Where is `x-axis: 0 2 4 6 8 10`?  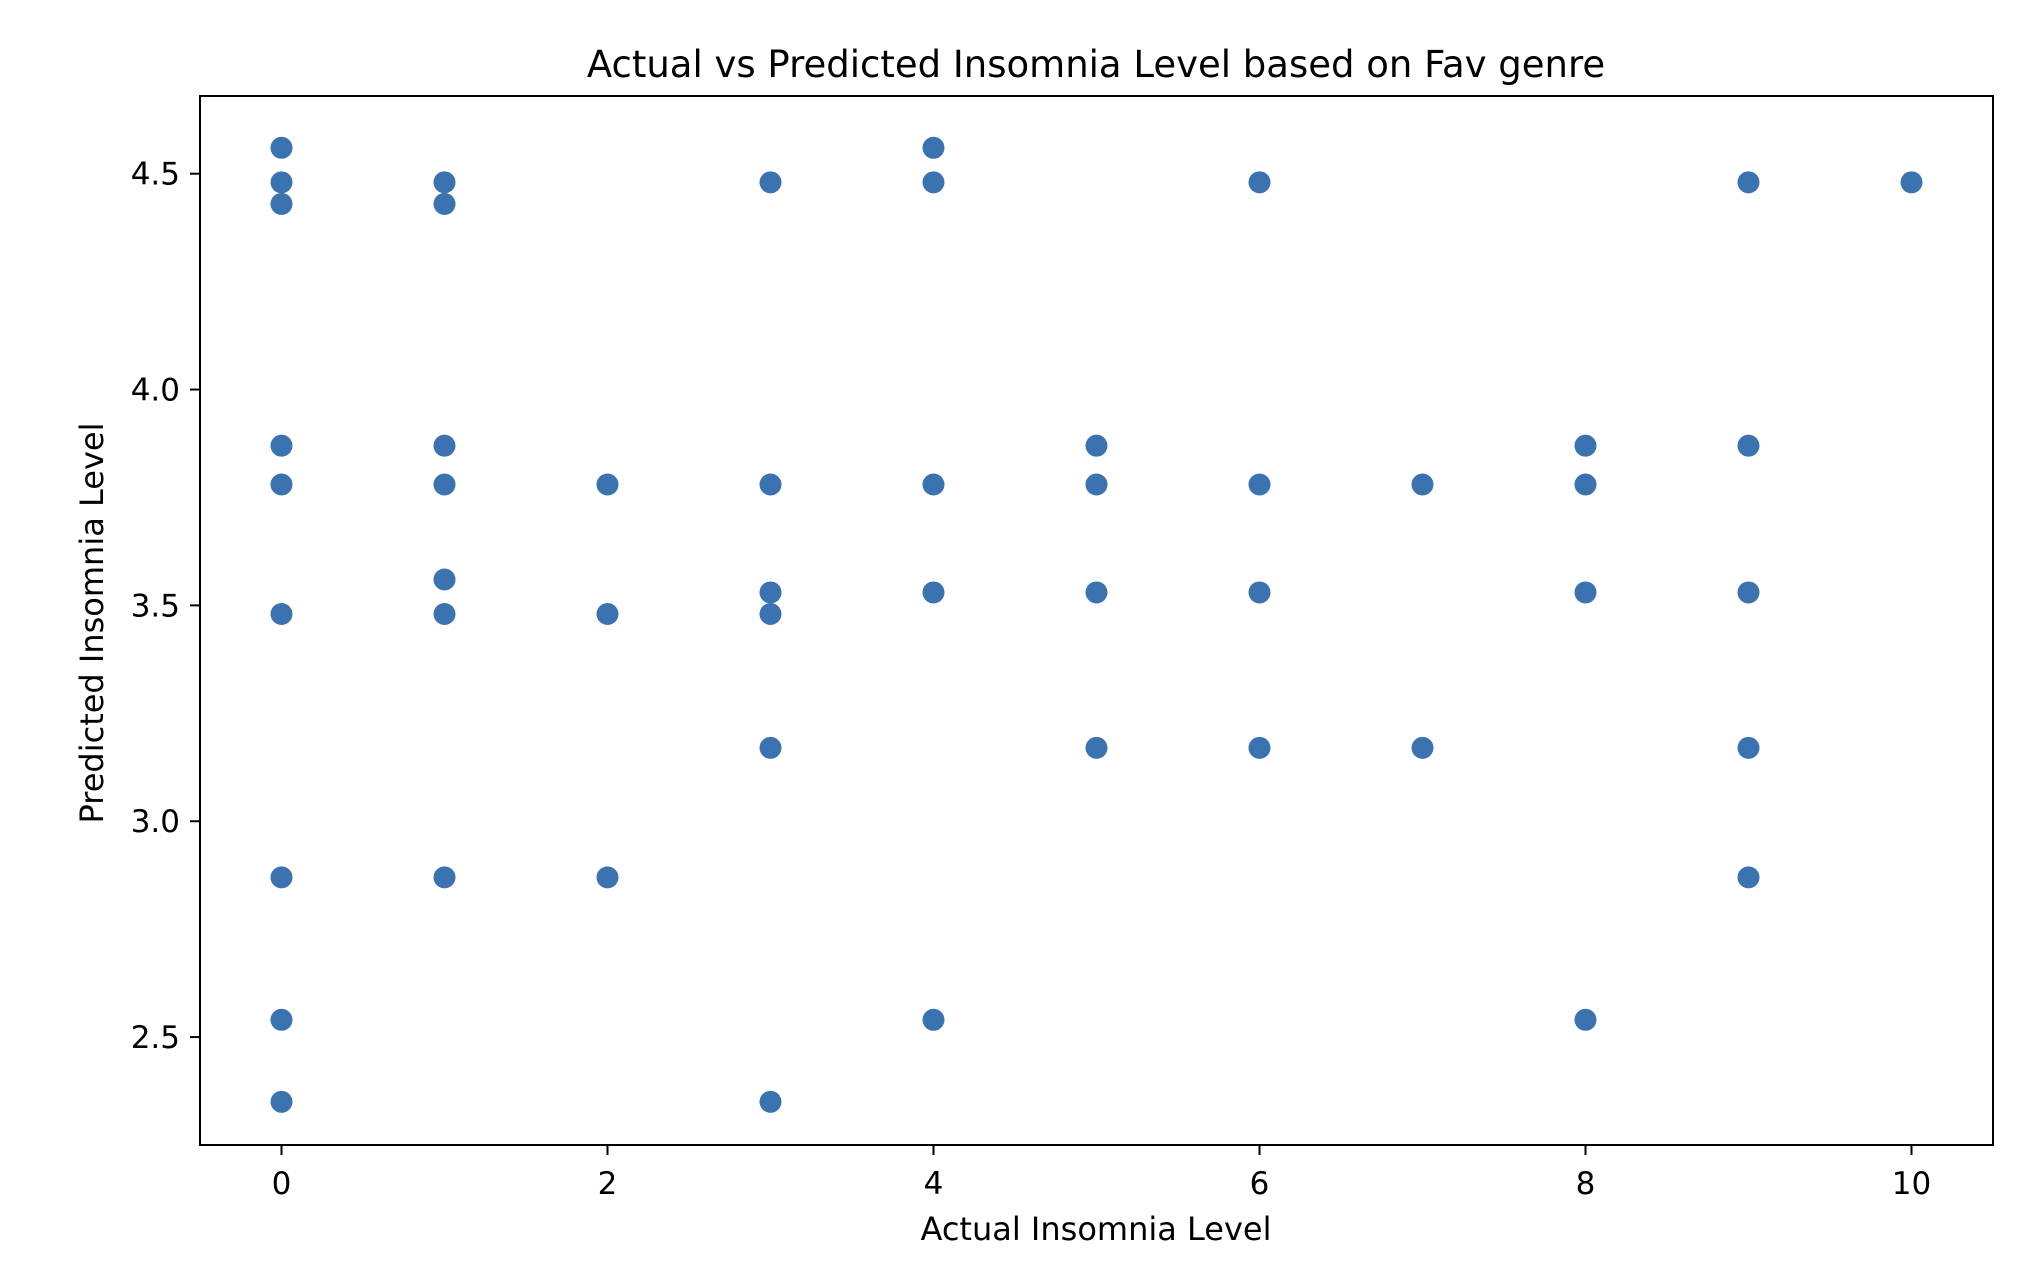 x-axis: 0 2 4 6 8 10 is located at coordinates (1101, 1173).